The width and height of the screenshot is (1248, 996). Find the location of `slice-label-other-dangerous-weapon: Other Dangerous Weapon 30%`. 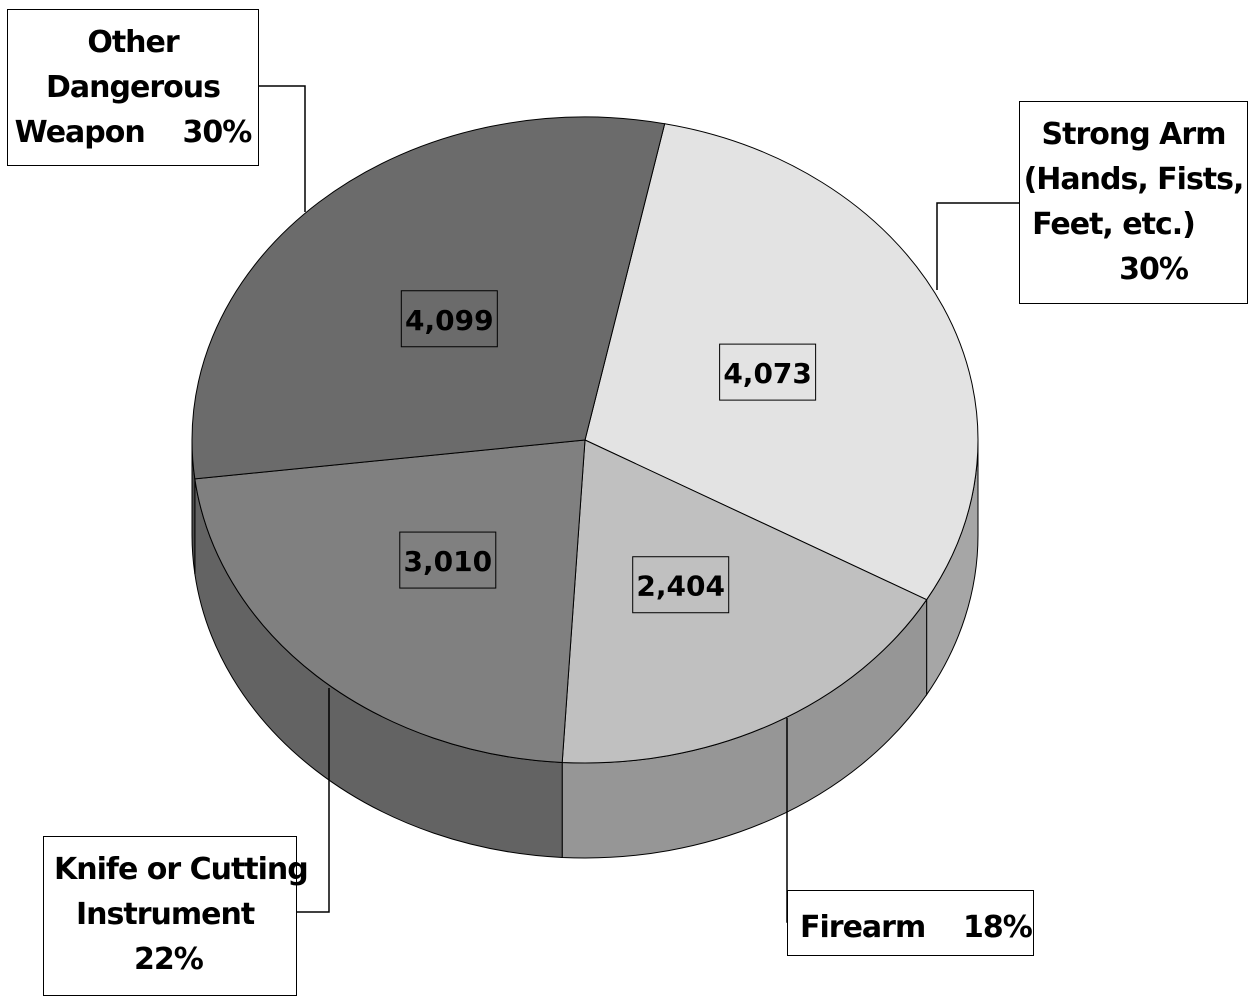

slice-label-other-dangerous-weapon: Other Dangerous Weapon 30% is located at coordinates (133, 87).